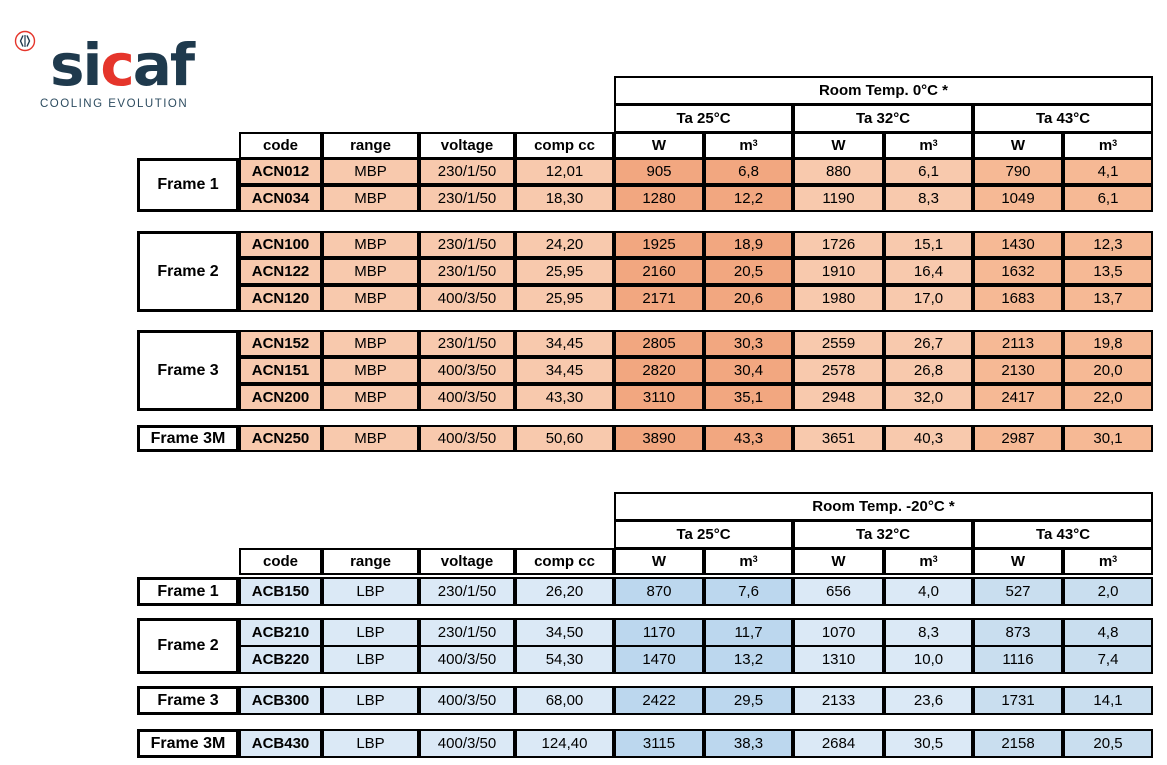 The width and height of the screenshot is (1167, 765). What do you see at coordinates (838, 632) in the screenshot?
I see `capacity-w-ta32: 1070` at bounding box center [838, 632].